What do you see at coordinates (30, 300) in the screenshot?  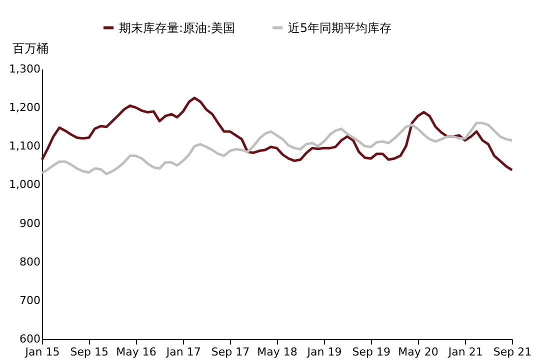 I see `y-tick-label: 700` at bounding box center [30, 300].